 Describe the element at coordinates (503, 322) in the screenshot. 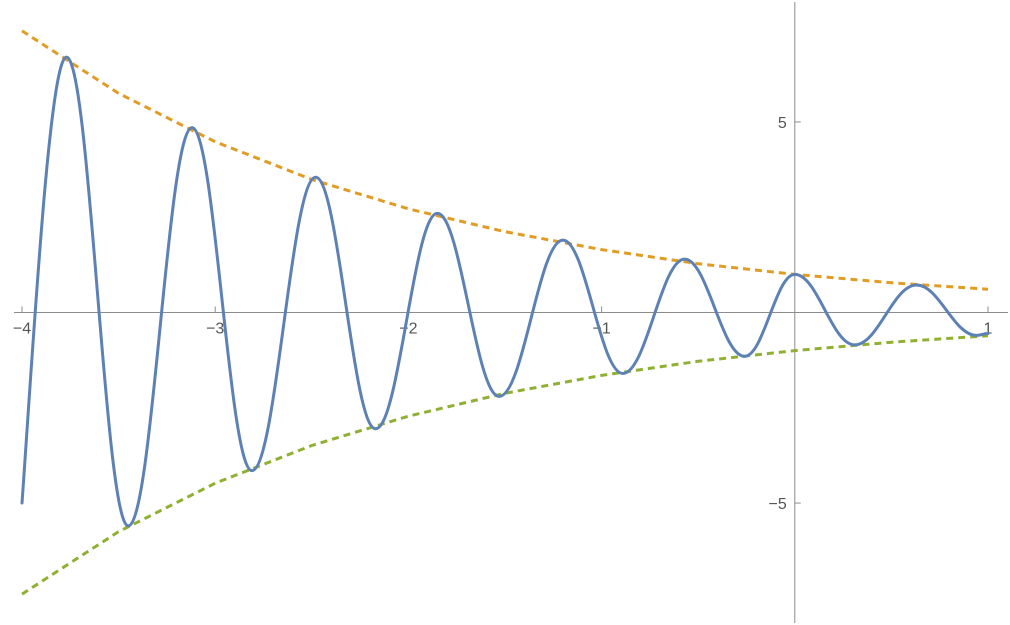

I see `x-ticks: −4 −3 −2 −1 1` at that location.